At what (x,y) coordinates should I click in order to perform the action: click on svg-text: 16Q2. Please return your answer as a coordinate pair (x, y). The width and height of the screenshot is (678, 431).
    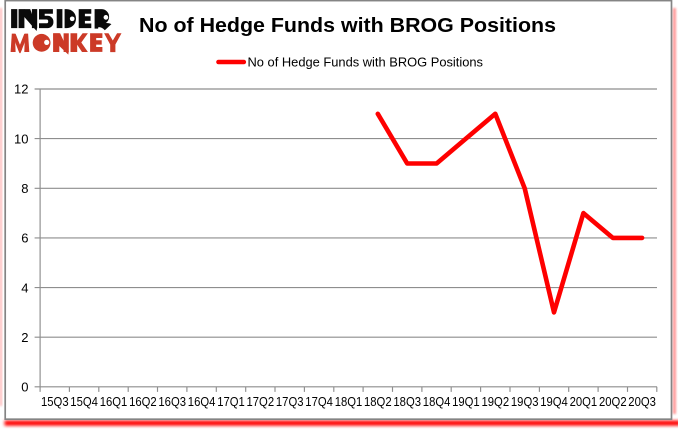
    Looking at the image, I should click on (143, 402).